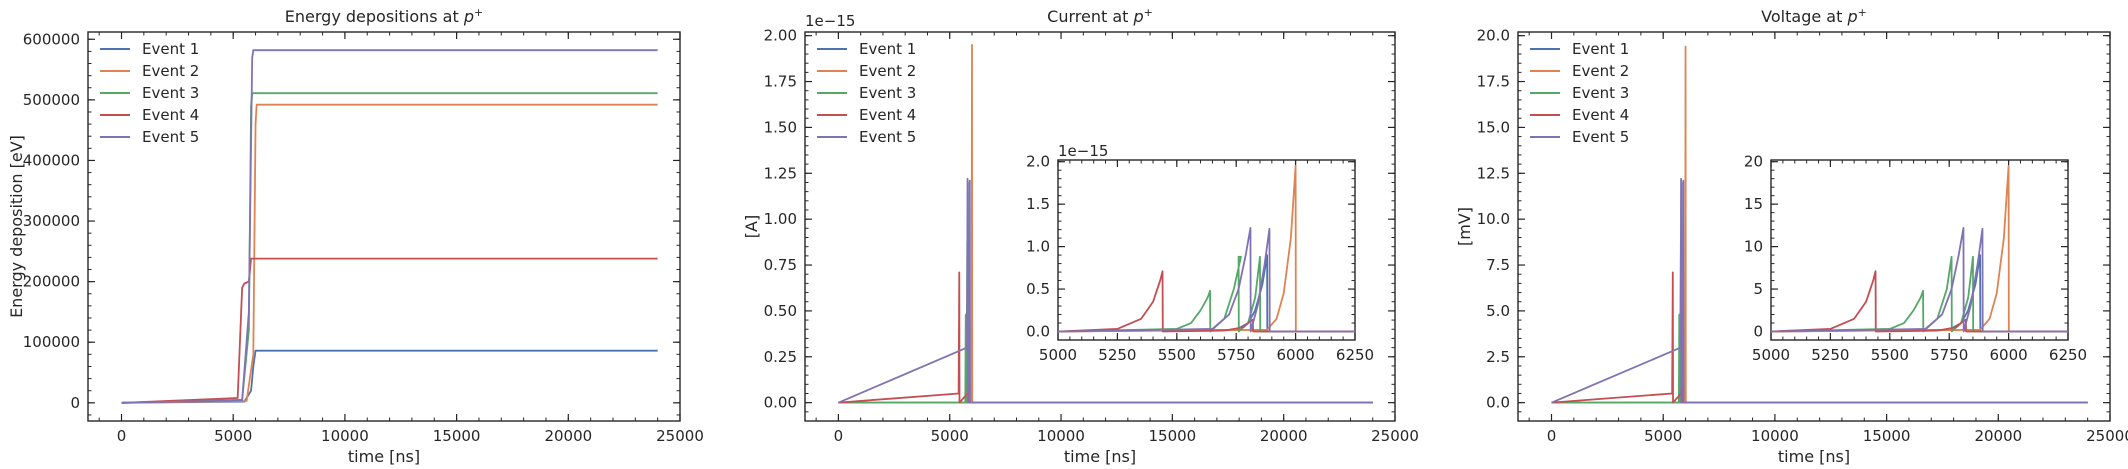 Image resolution: width=2128 pixels, height=469 pixels. I want to click on panel1-ytick-label: 400000, so click(51, 160).